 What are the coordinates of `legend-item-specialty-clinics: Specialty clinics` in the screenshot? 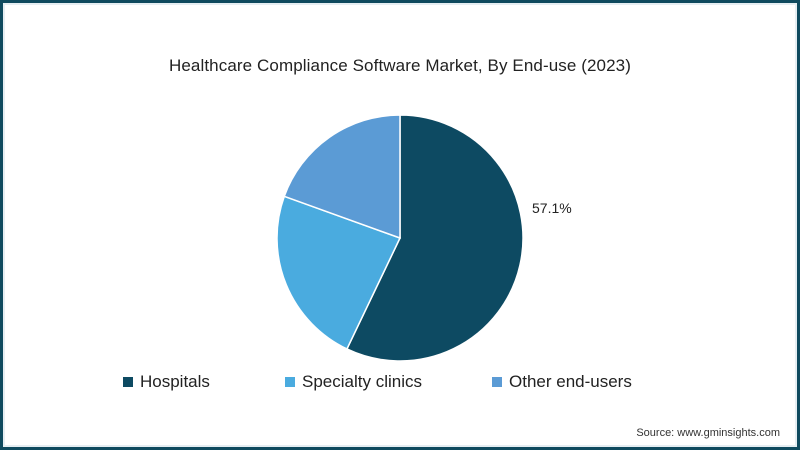 It's located at (353, 382).